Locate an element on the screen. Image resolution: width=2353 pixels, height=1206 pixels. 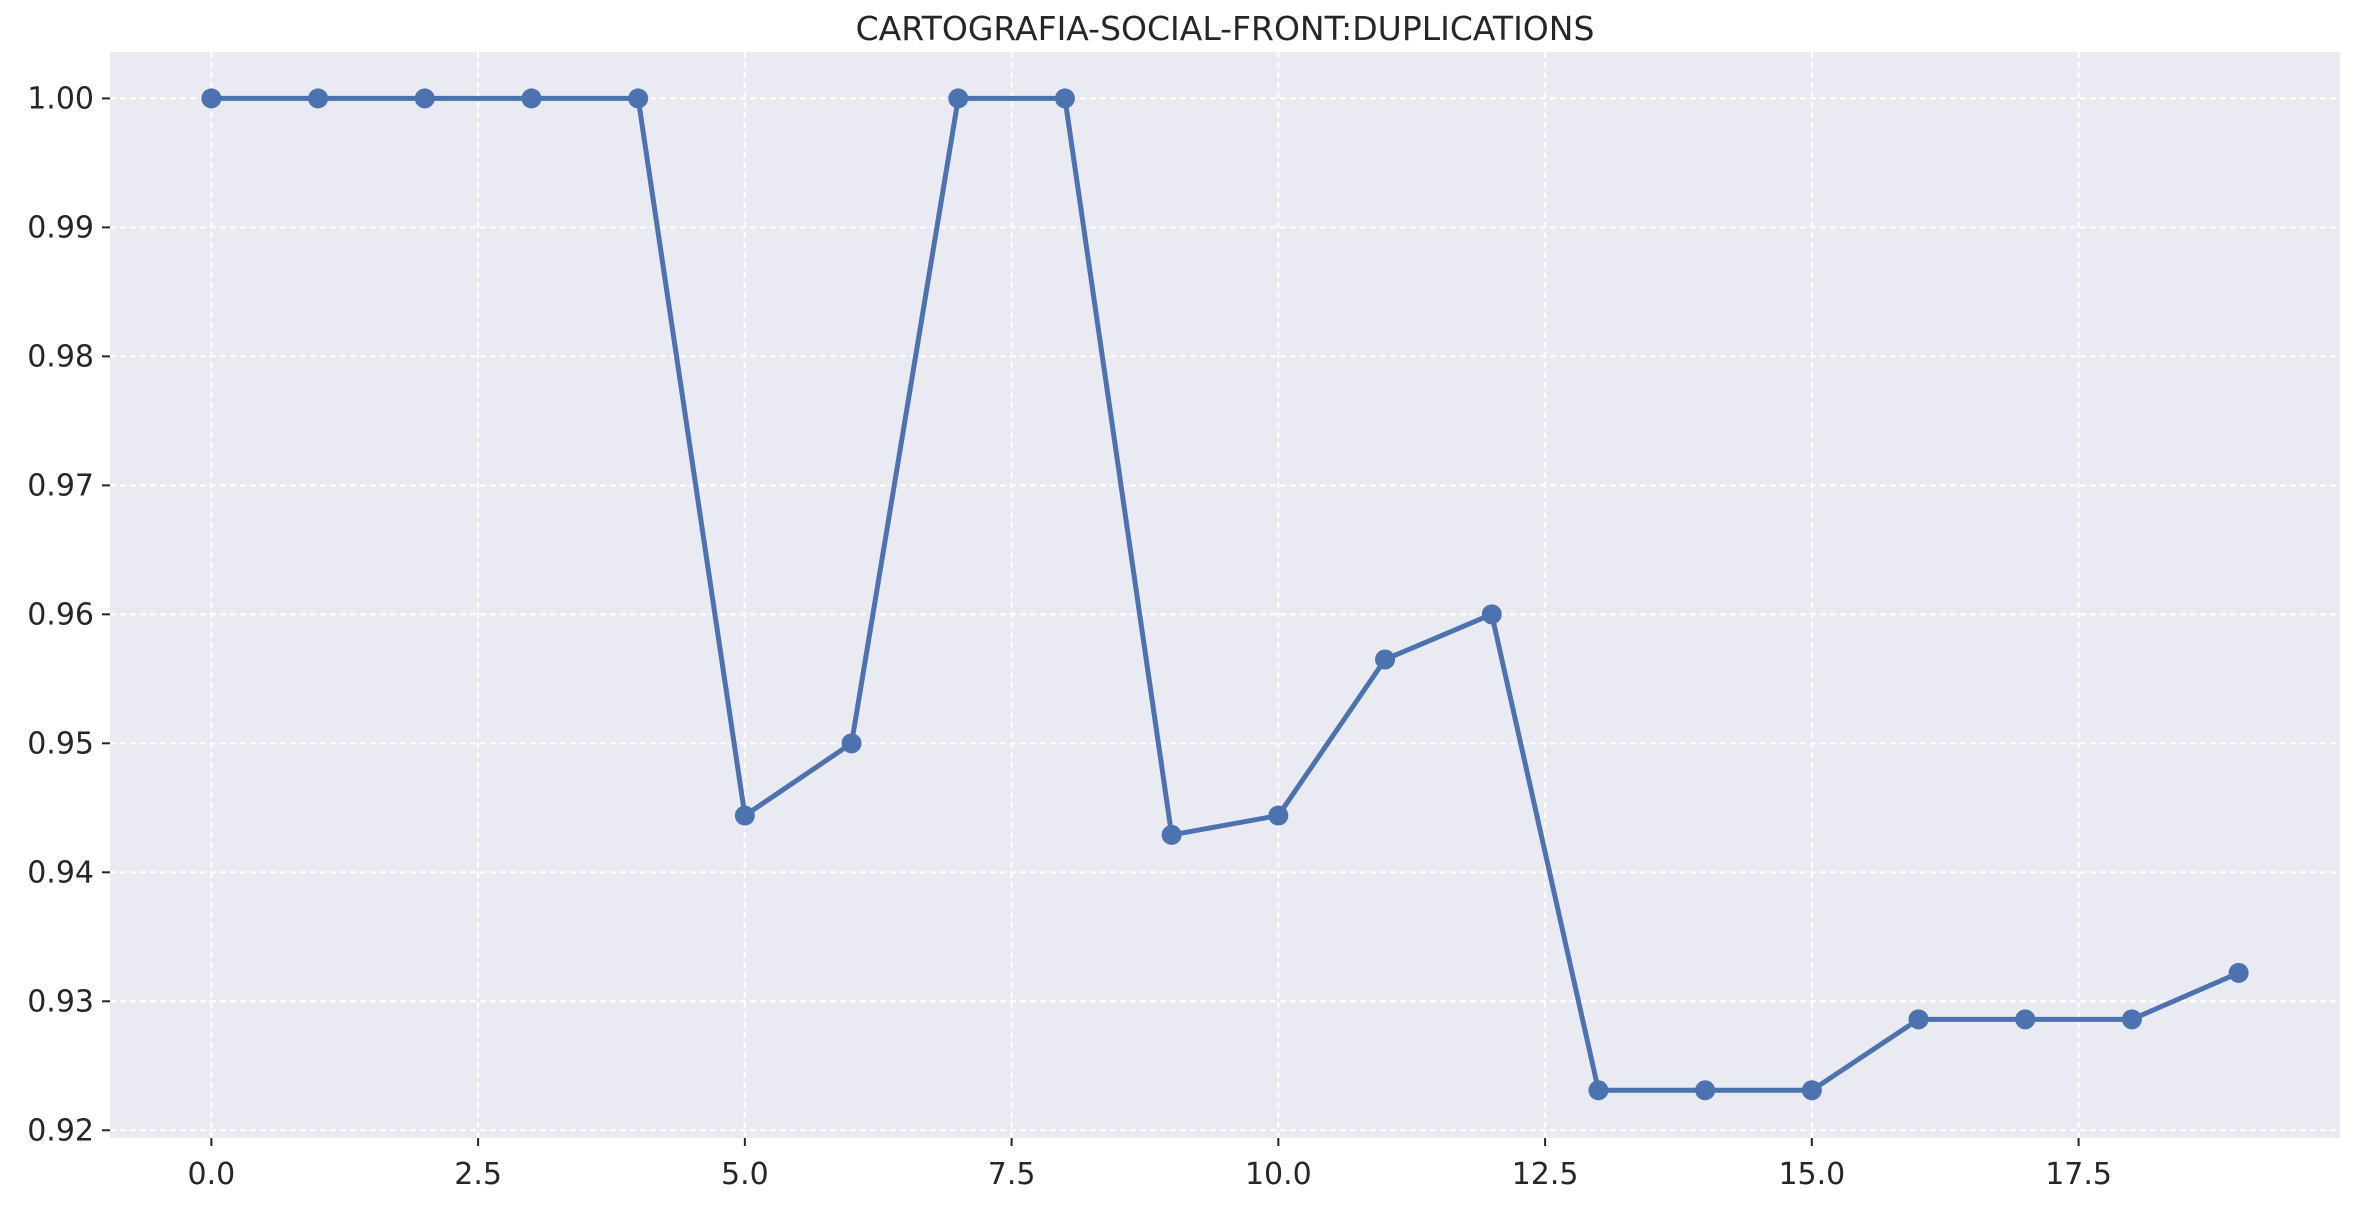
y-tick-label: 0.96 is located at coordinates (60, 614).